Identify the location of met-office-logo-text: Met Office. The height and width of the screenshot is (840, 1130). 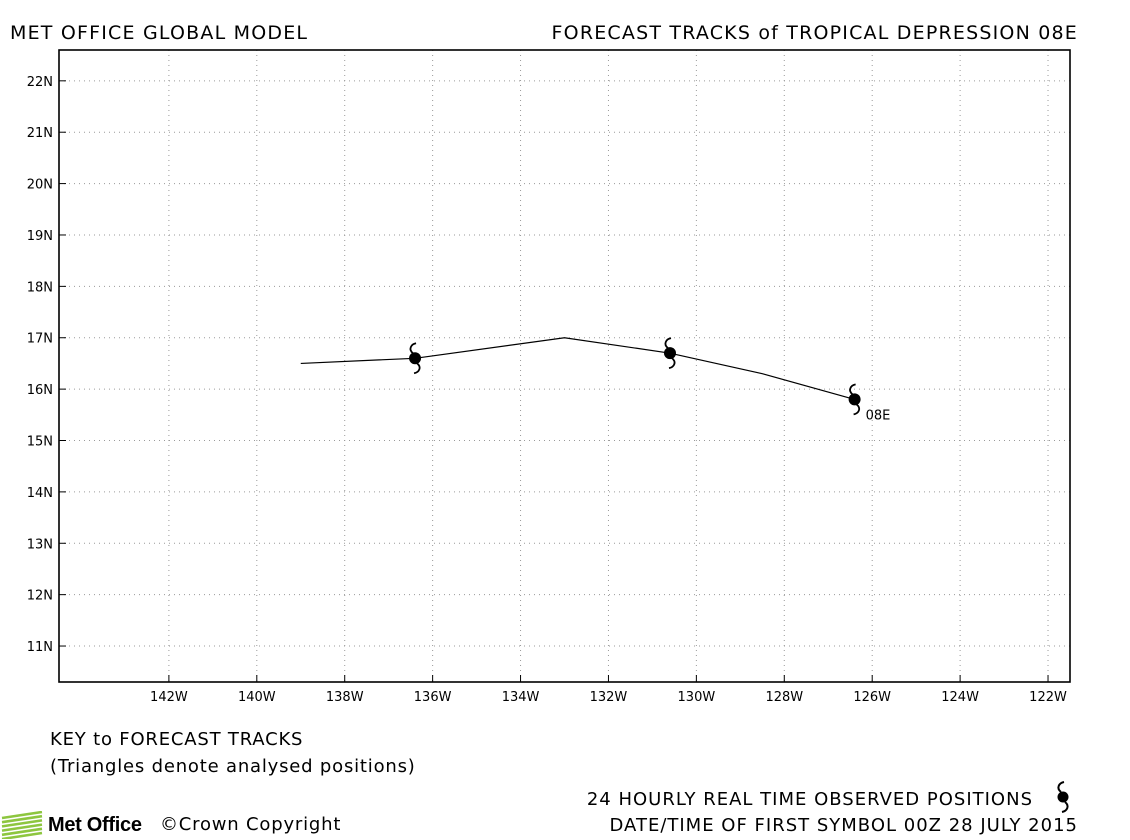
(95, 824).